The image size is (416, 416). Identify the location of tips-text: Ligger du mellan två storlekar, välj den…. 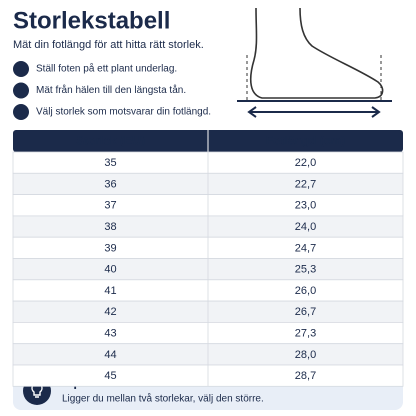
(163, 399).